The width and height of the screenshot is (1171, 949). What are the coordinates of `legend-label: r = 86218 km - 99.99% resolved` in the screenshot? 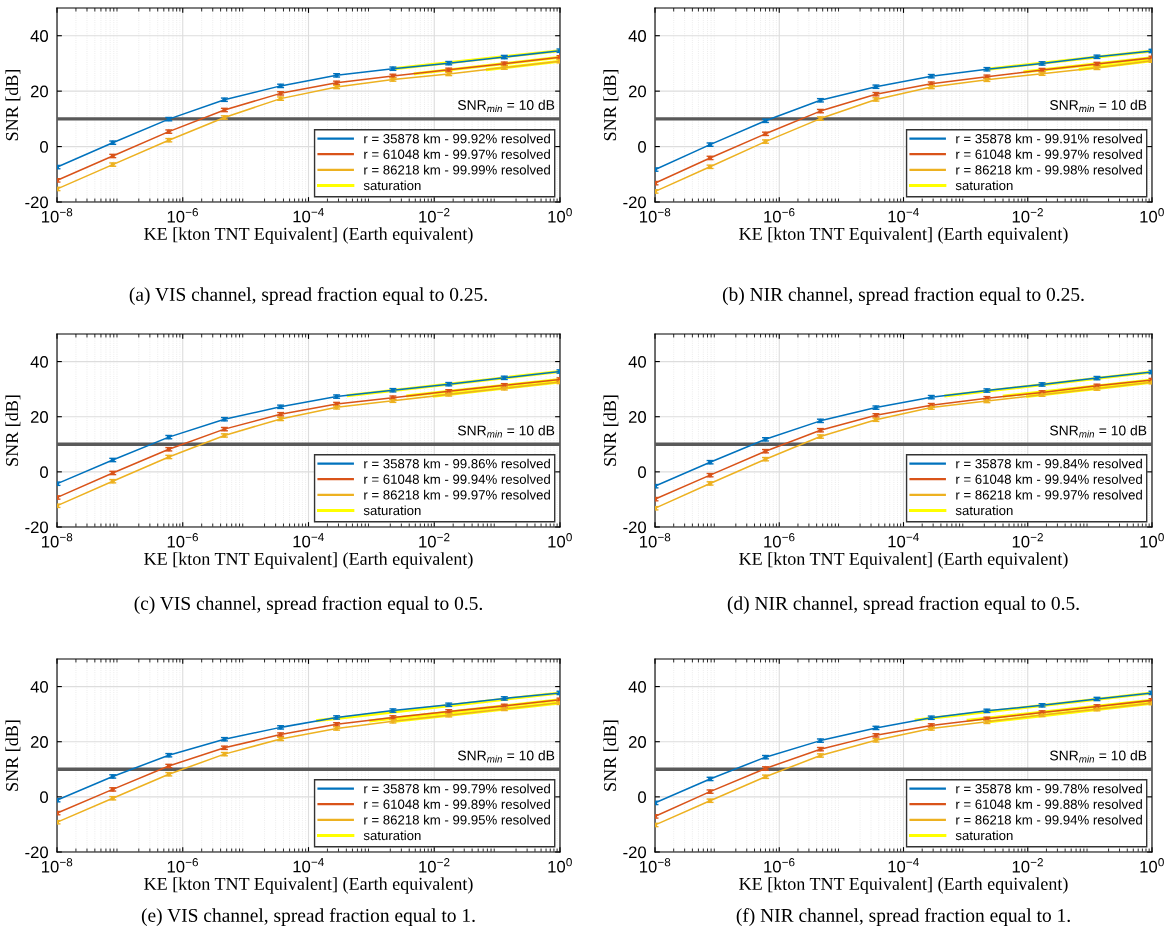 It's located at (457, 169).